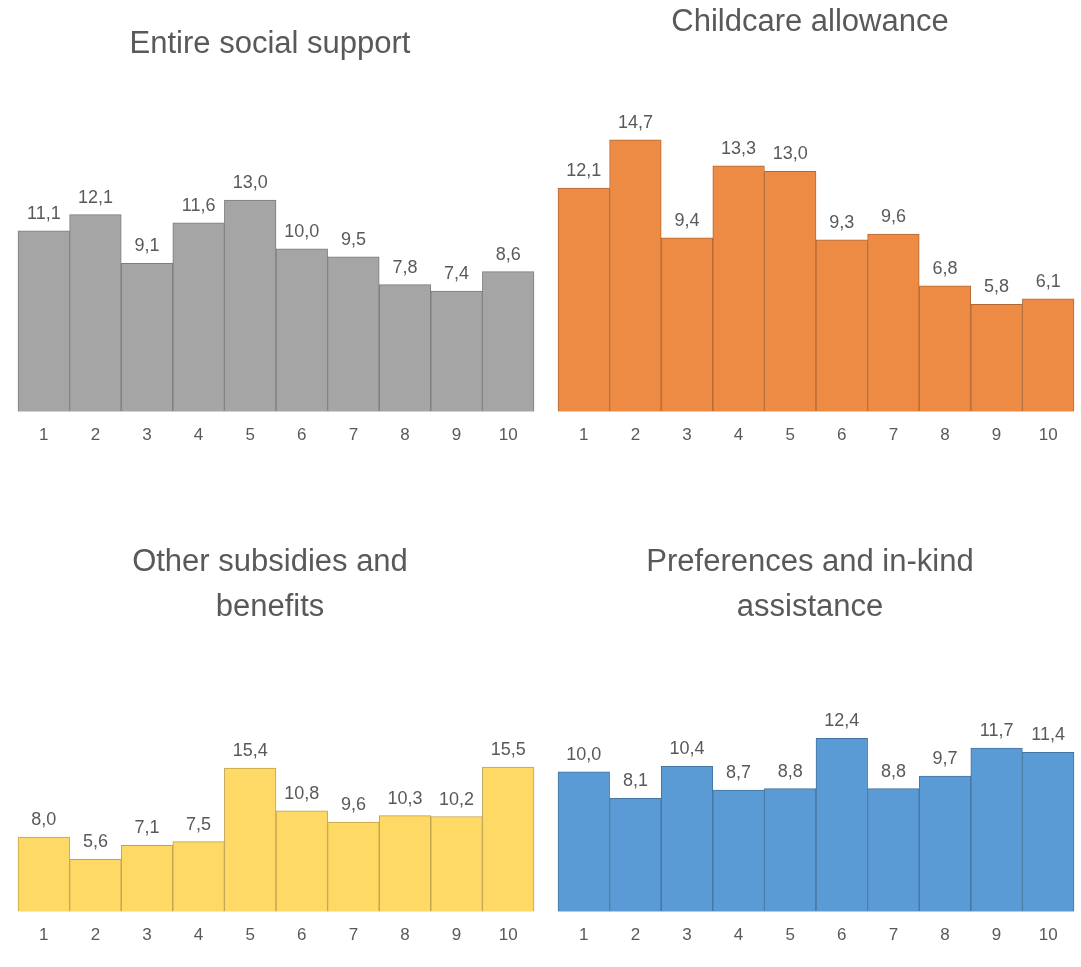 This screenshot has height=967, width=1081. I want to click on data-label: 7,8, so click(405, 266).